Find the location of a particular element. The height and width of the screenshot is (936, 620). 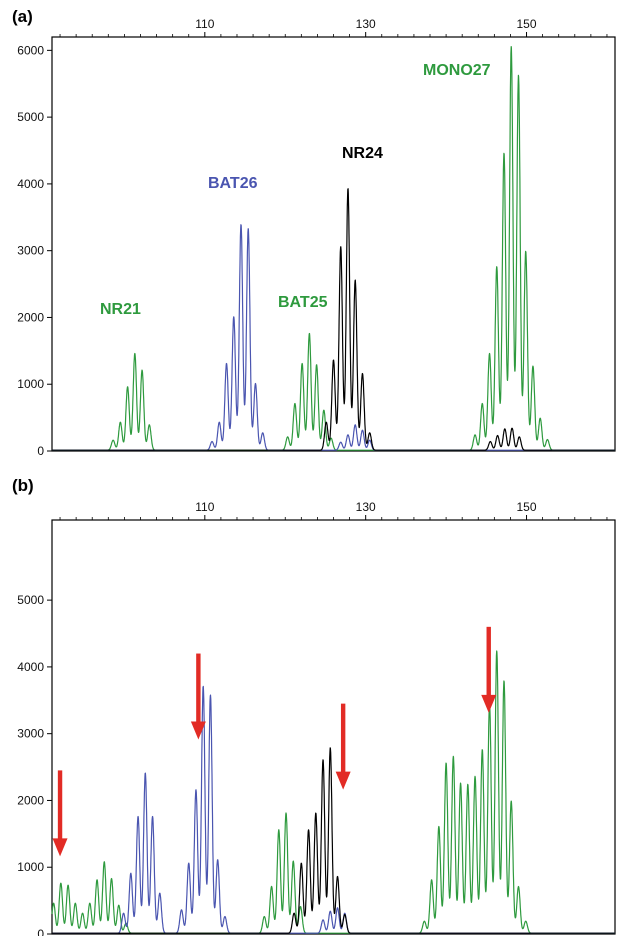

peak-label-bat25: BAT25 is located at coordinates (303, 302).